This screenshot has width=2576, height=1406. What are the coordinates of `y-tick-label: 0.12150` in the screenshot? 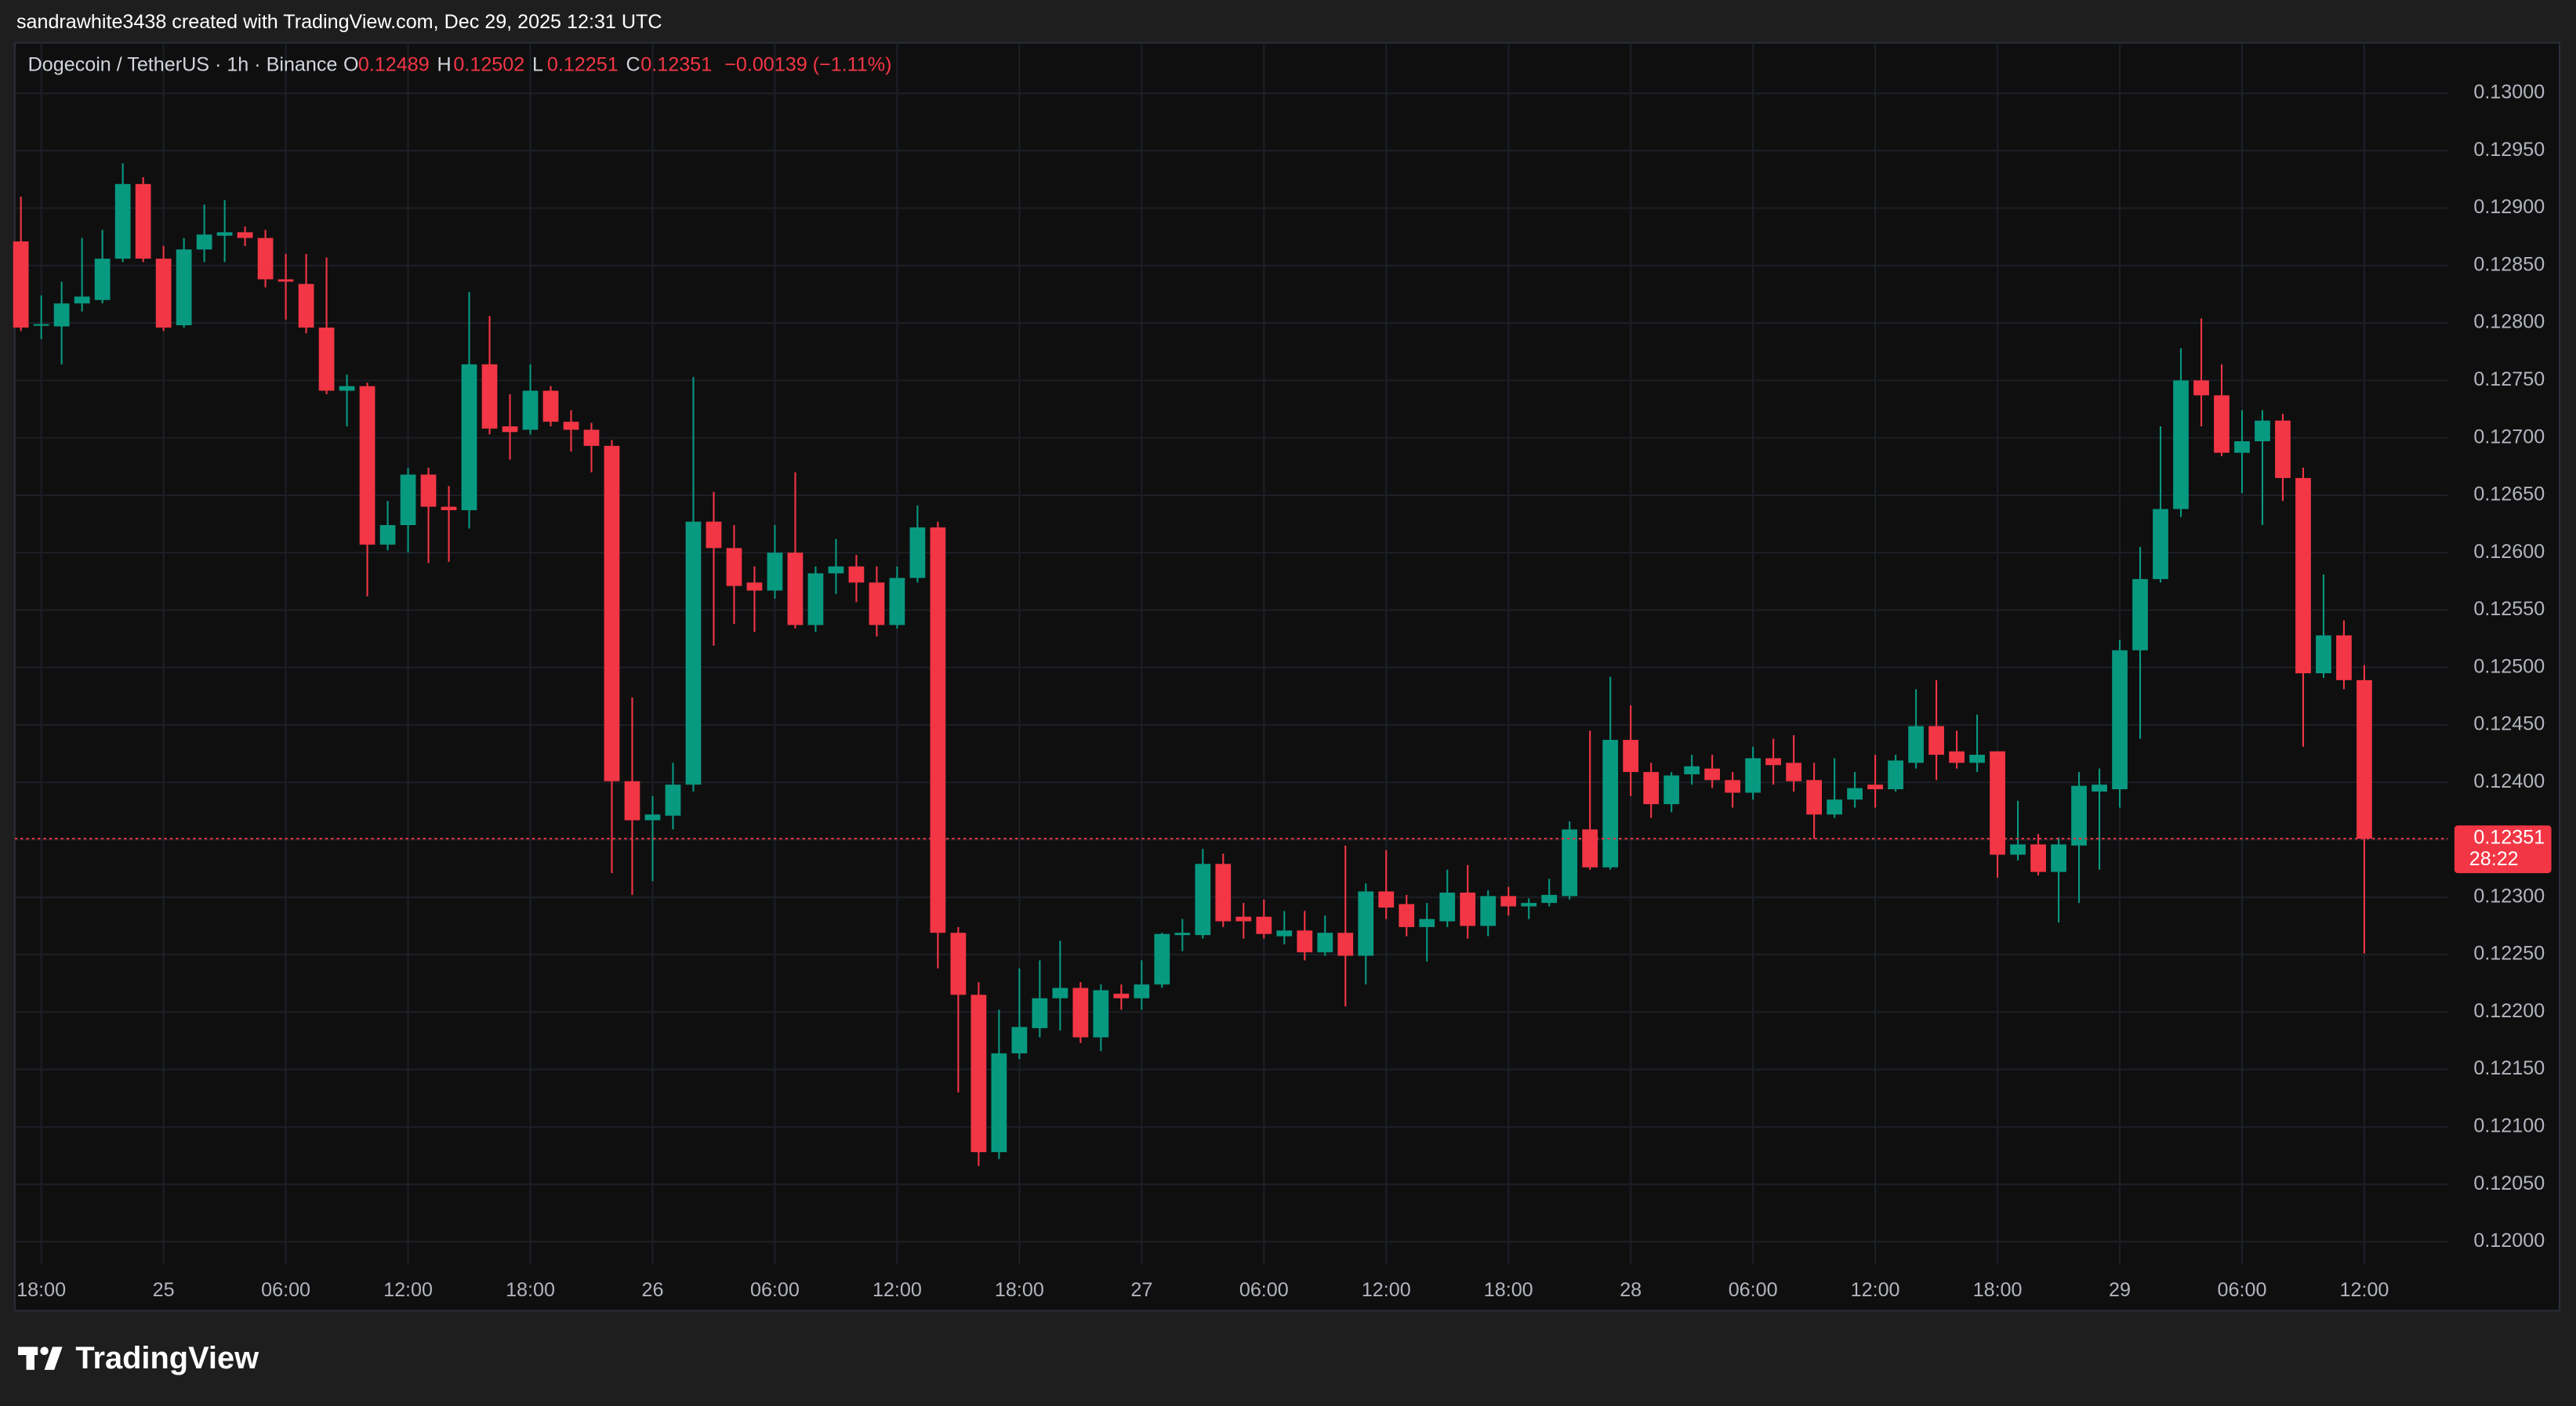 It's located at (2509, 1068).